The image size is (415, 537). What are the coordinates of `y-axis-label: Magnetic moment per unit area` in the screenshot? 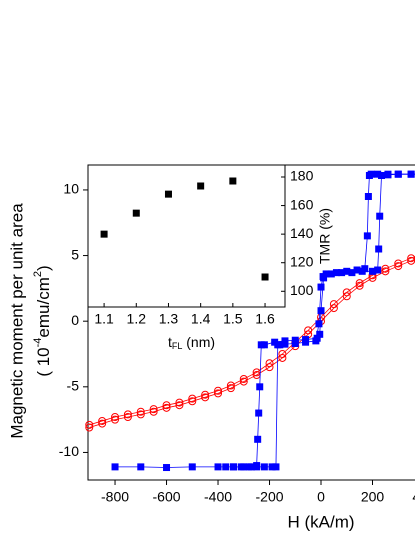 It's located at (16, 321).